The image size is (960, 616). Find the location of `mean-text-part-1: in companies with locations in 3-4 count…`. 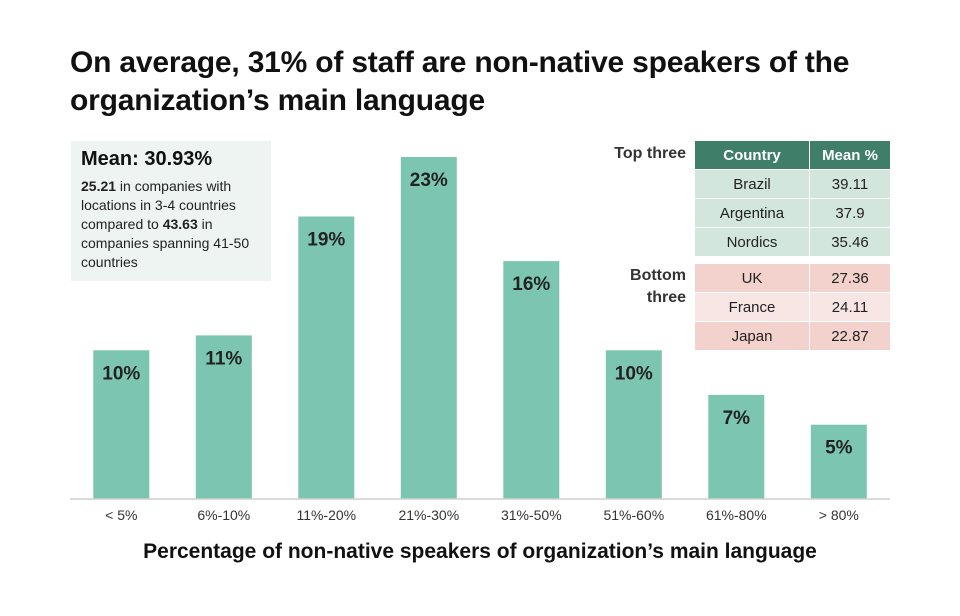

mean-text-part-1: in companies with locations in 3-4 count… is located at coordinates (158, 205).